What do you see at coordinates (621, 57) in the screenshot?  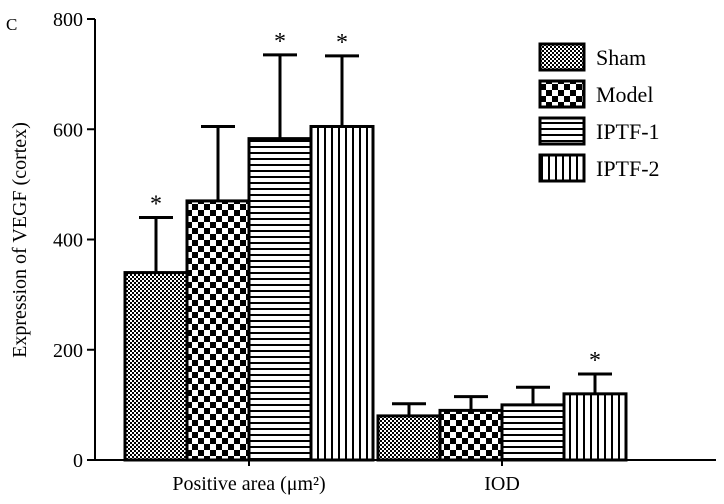 I see `legend-label: Sham` at bounding box center [621, 57].